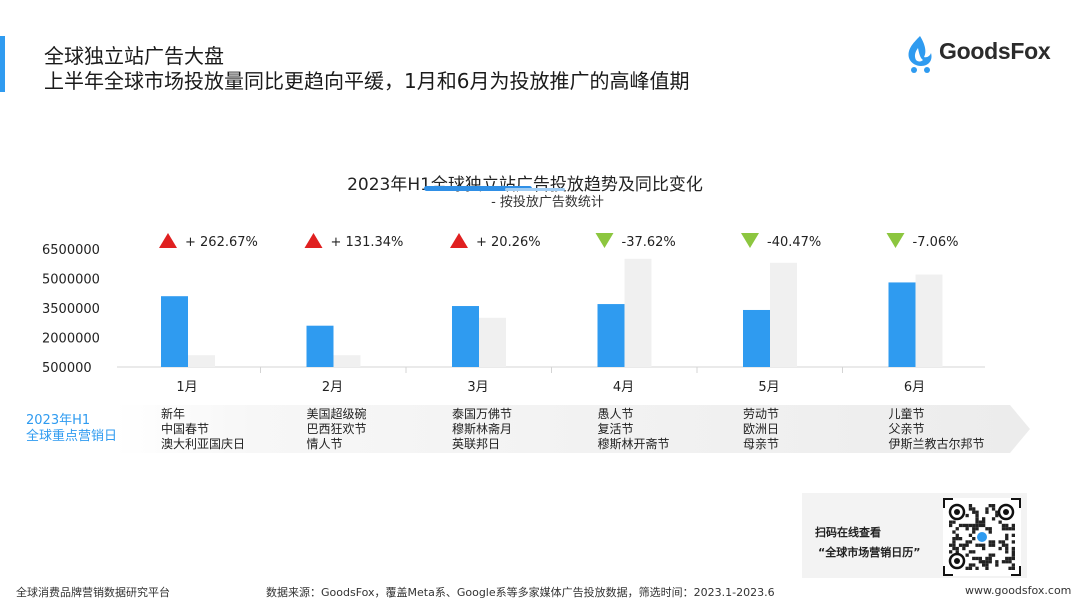 This screenshot has height=608, width=1080. What do you see at coordinates (995, 51) in the screenshot?
I see `logo-text: GoodsFox` at bounding box center [995, 51].